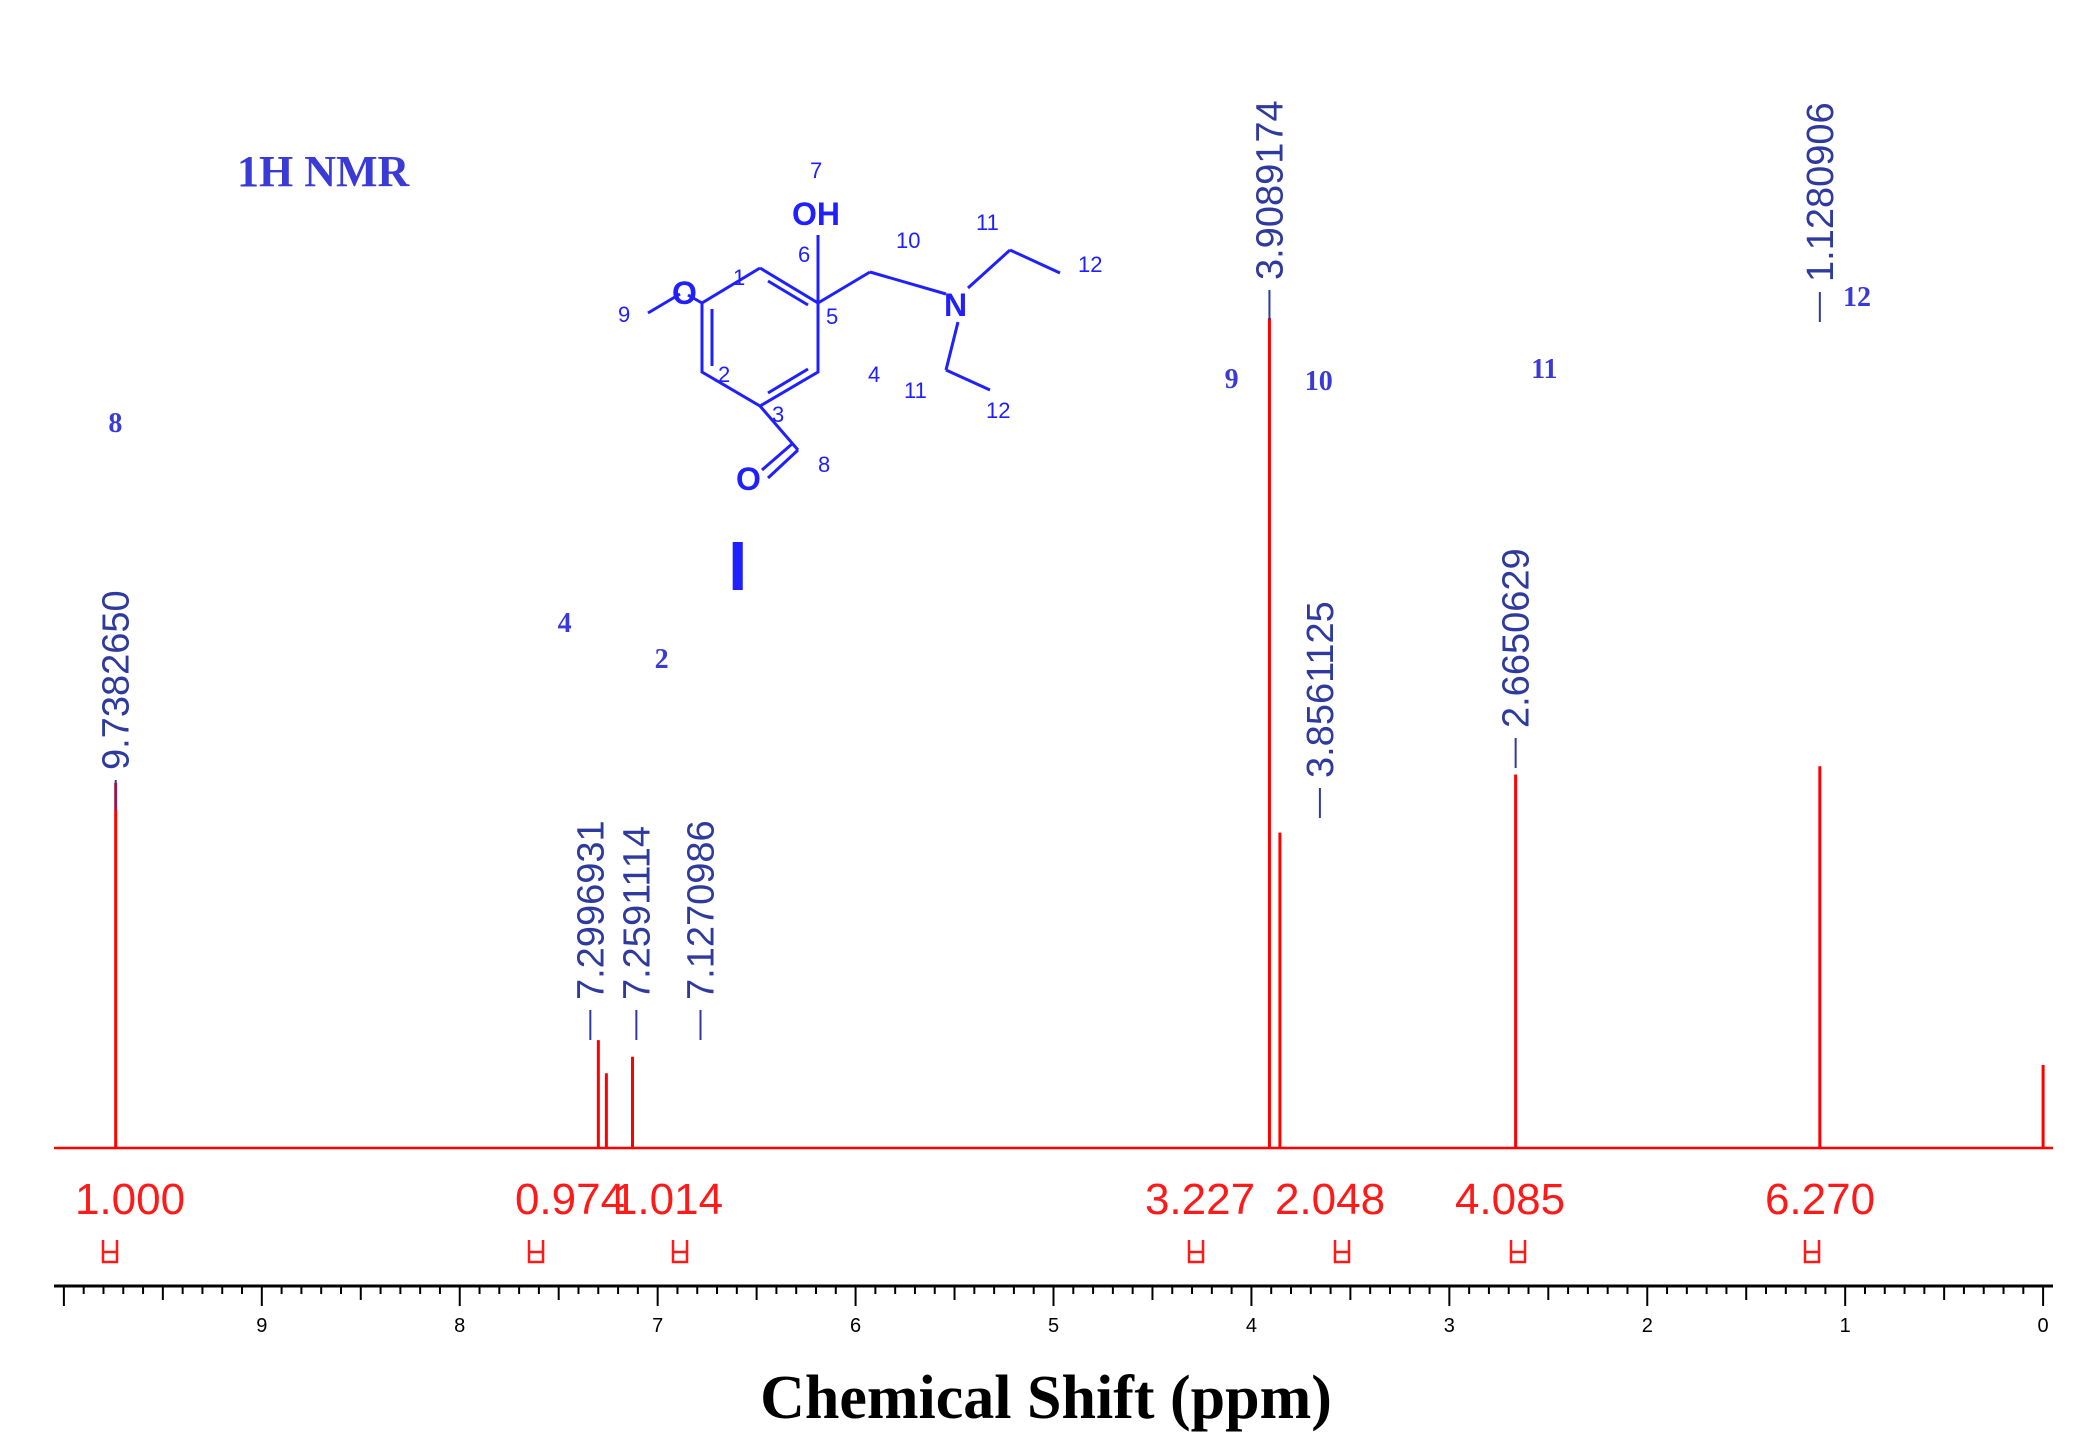  I want to click on integral: 0.974, so click(570, 1219).